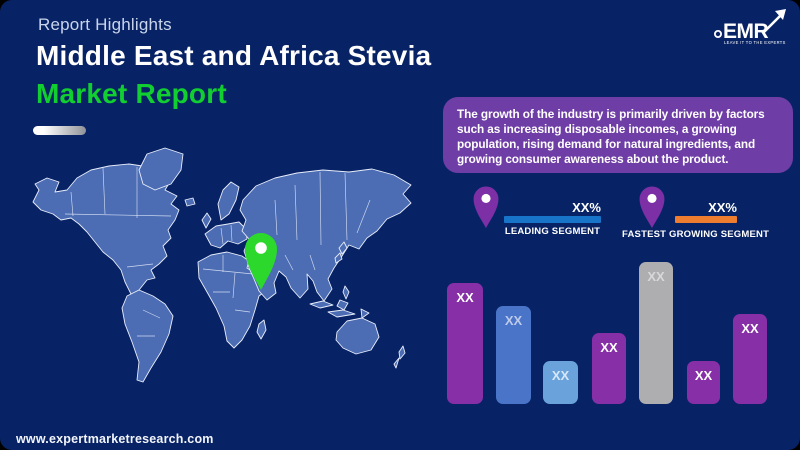 The image size is (800, 450). I want to click on continent-australia, so click(357, 336).